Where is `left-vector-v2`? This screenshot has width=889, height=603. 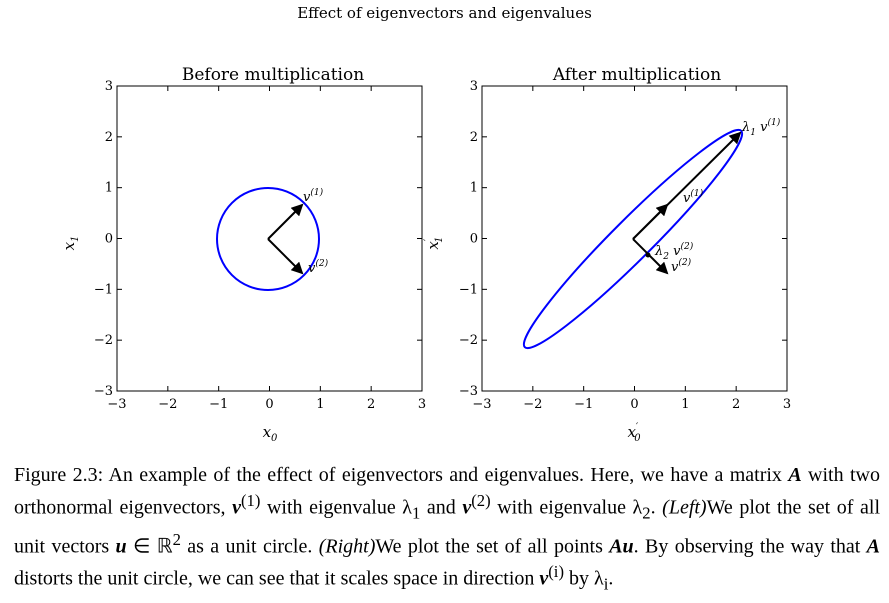 left-vector-v2 is located at coordinates (285, 256).